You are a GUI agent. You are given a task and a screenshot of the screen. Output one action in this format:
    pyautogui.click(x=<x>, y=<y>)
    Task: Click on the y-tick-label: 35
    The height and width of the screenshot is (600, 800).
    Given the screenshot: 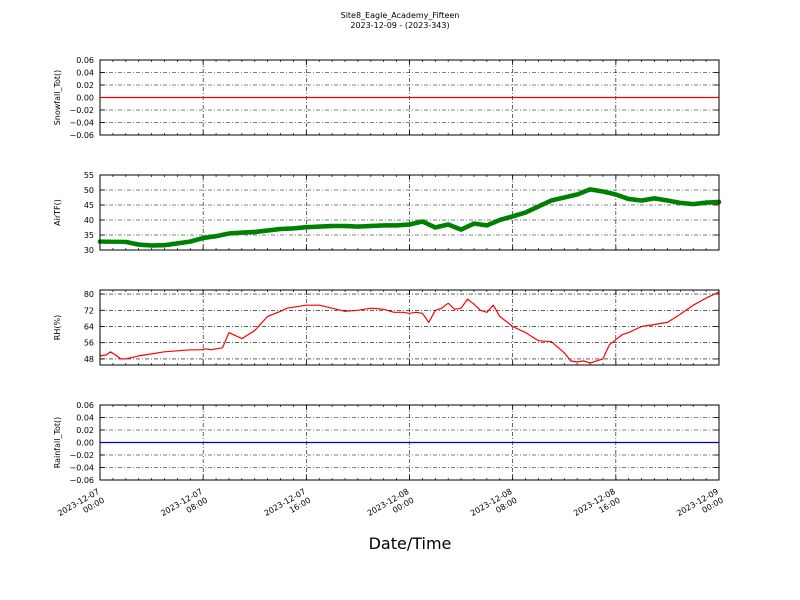 What is the action you would take?
    pyautogui.click(x=89, y=235)
    